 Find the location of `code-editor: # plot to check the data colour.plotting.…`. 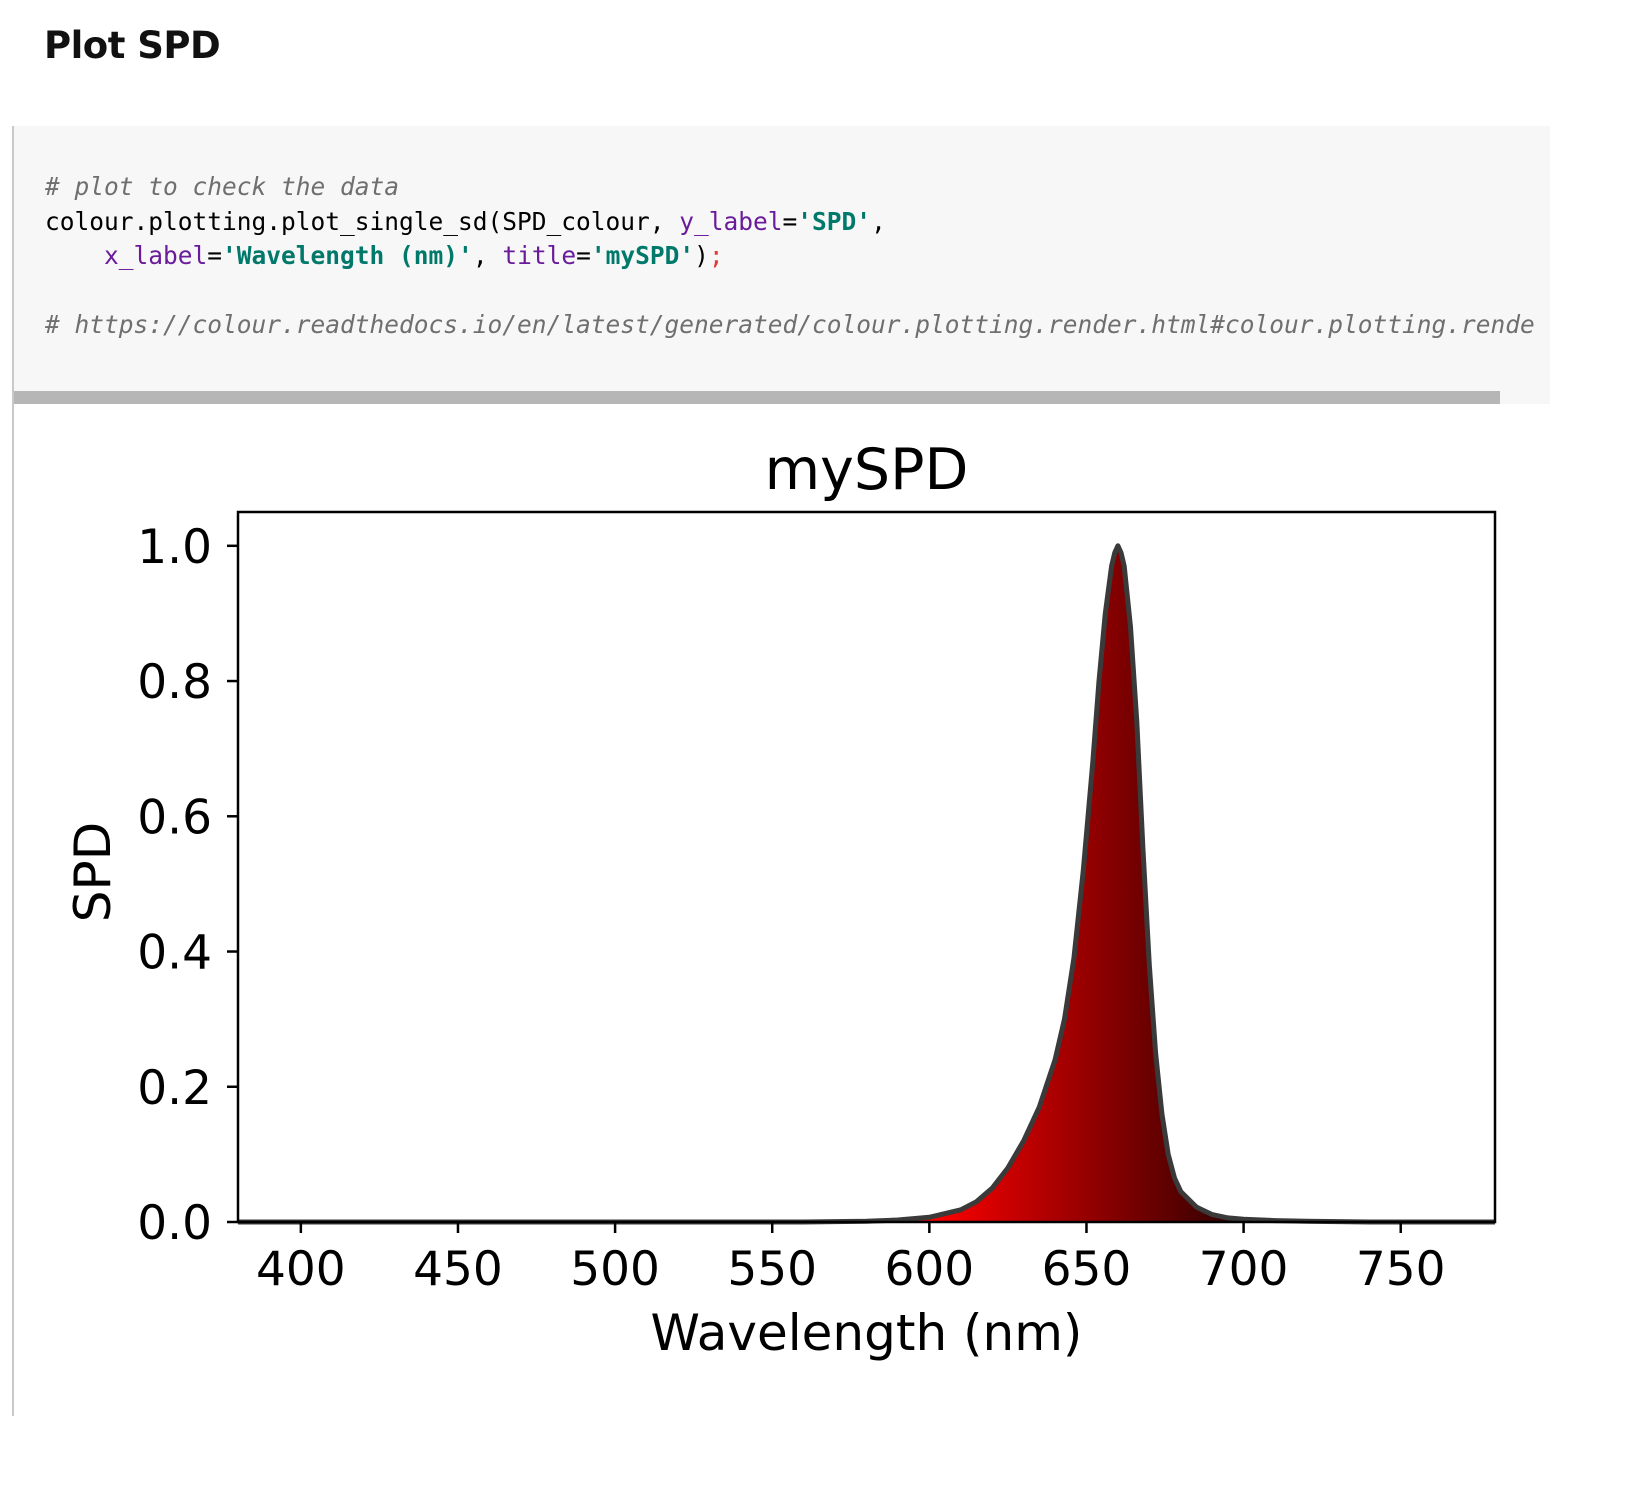

code-editor: # plot to check the data colour.plotting.… is located at coordinates (790, 256).